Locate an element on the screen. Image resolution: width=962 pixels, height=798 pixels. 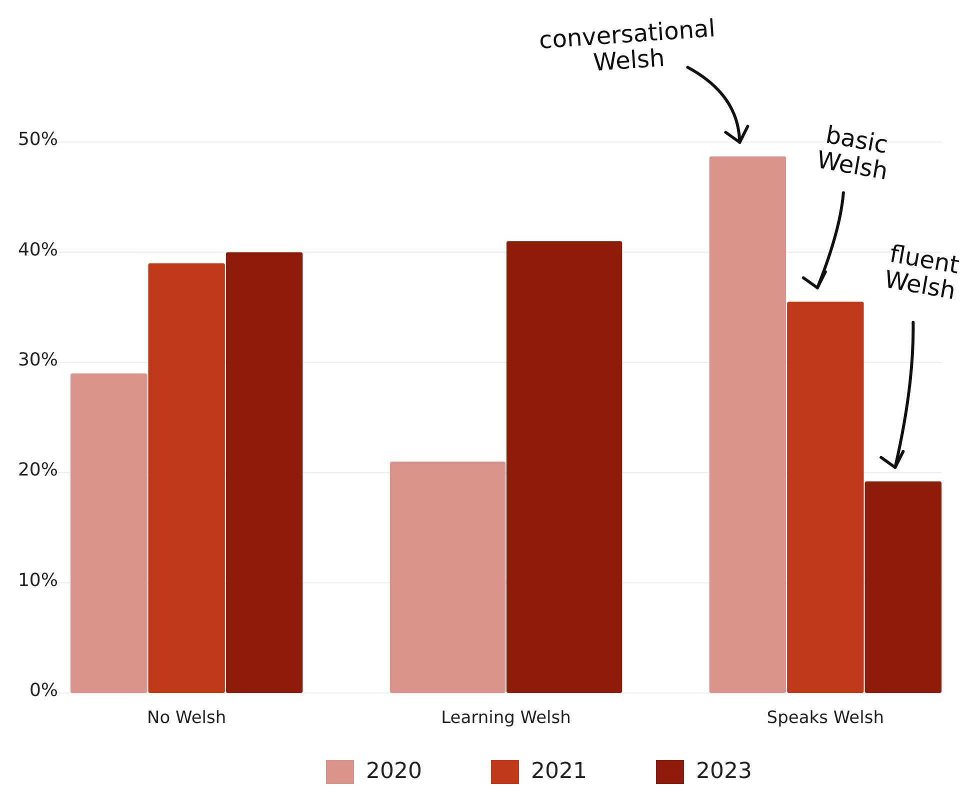
x-tick-label: Speaks Welsh is located at coordinates (825, 718).